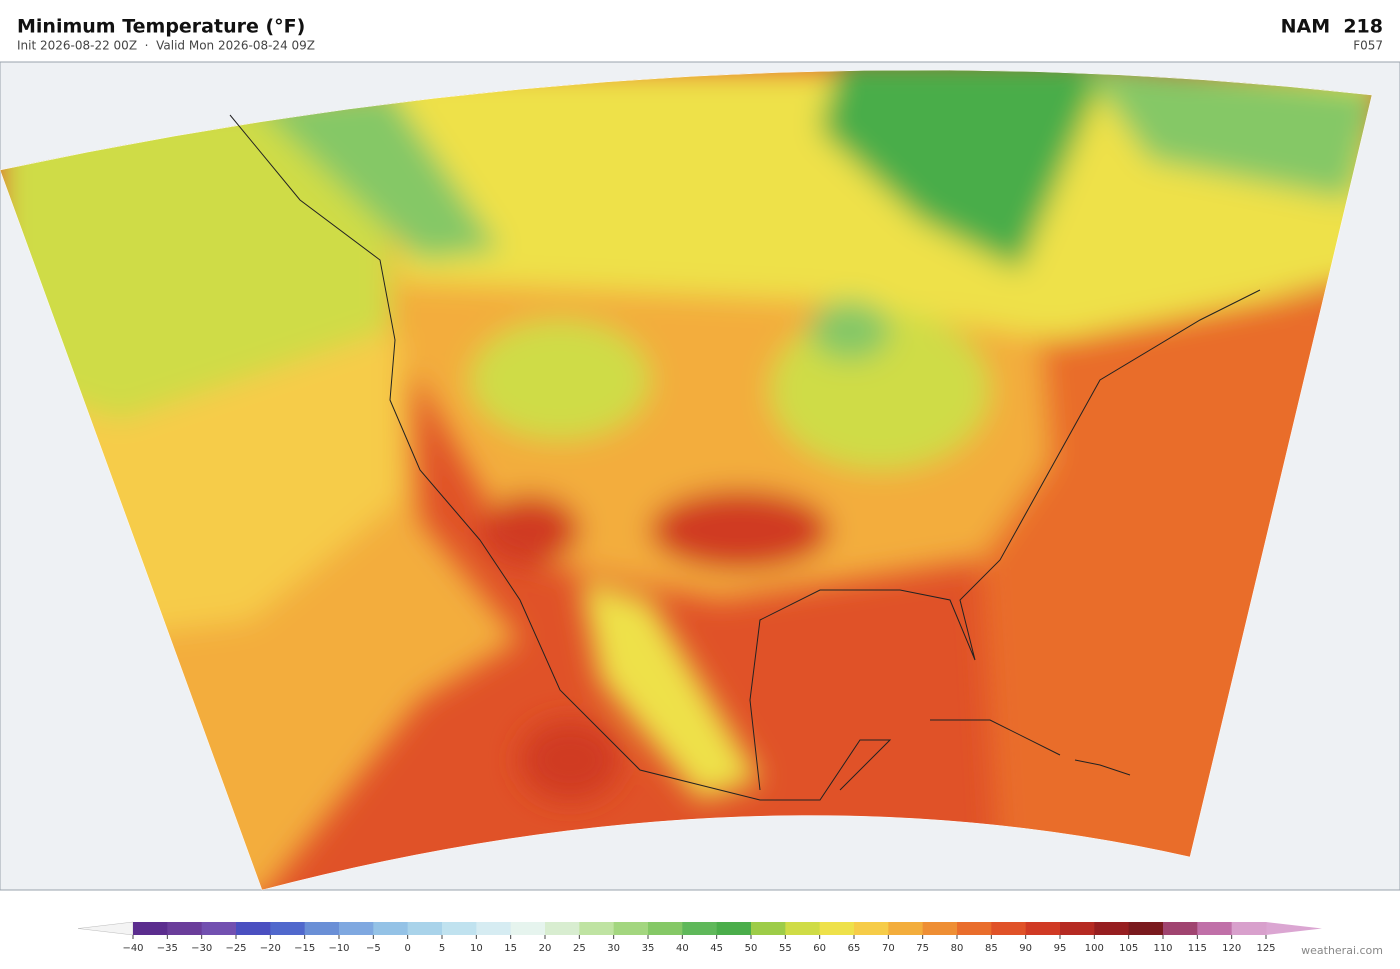  I want to click on colorbar-tick-label: −25, so click(235, 948).